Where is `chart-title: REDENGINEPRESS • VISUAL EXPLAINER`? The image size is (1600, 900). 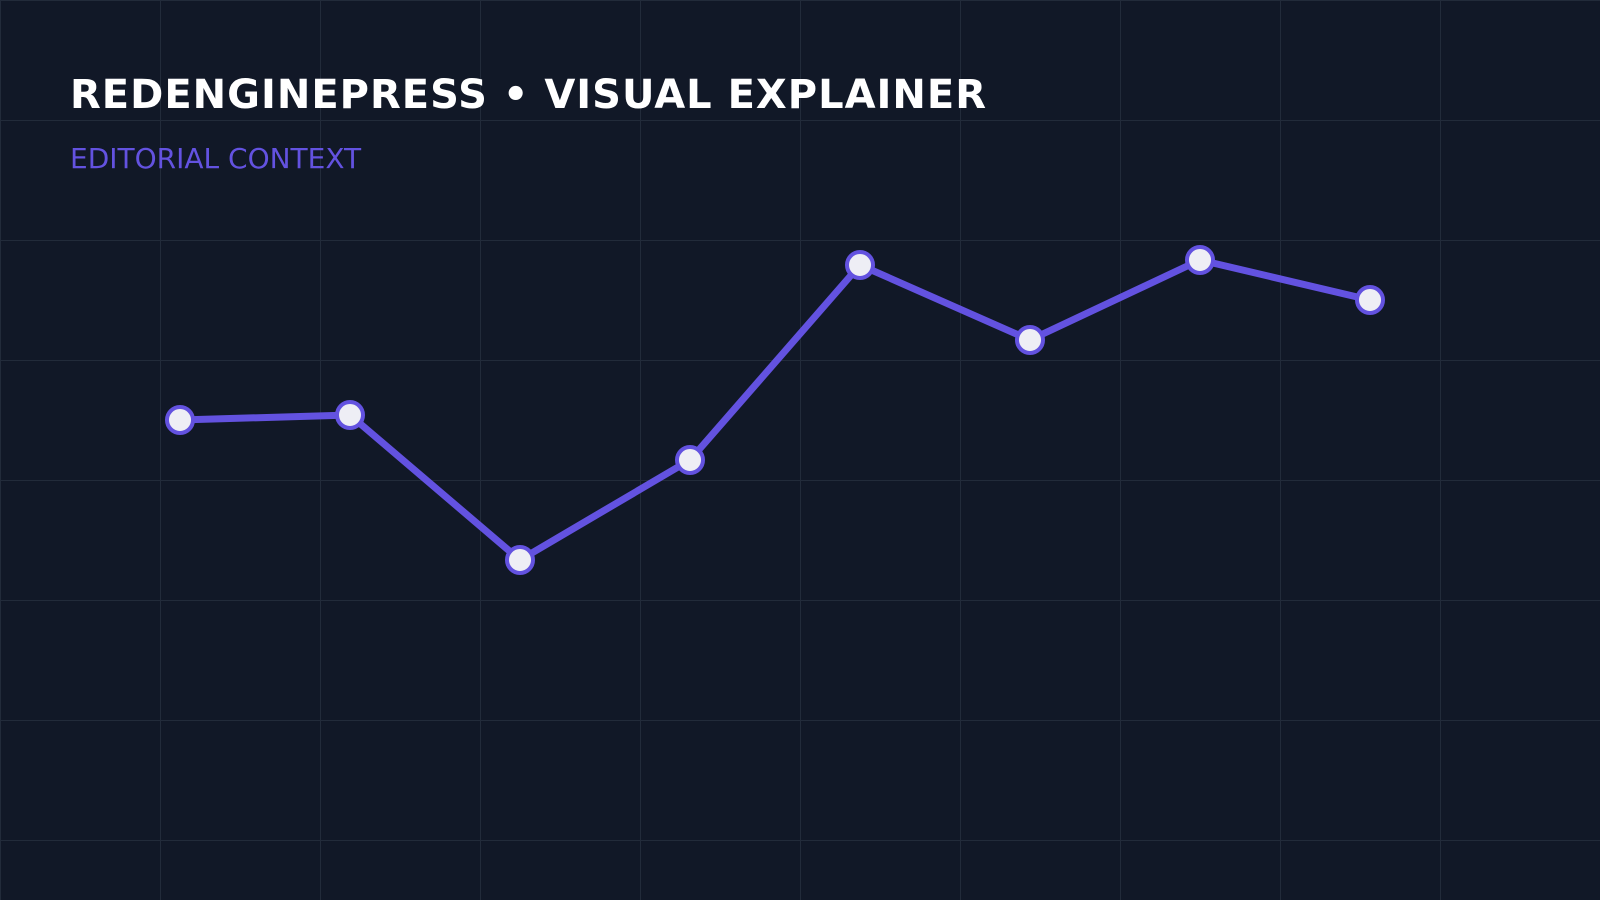 chart-title: REDENGINEPRESS • VISUAL EXPLAINER is located at coordinates (528, 95).